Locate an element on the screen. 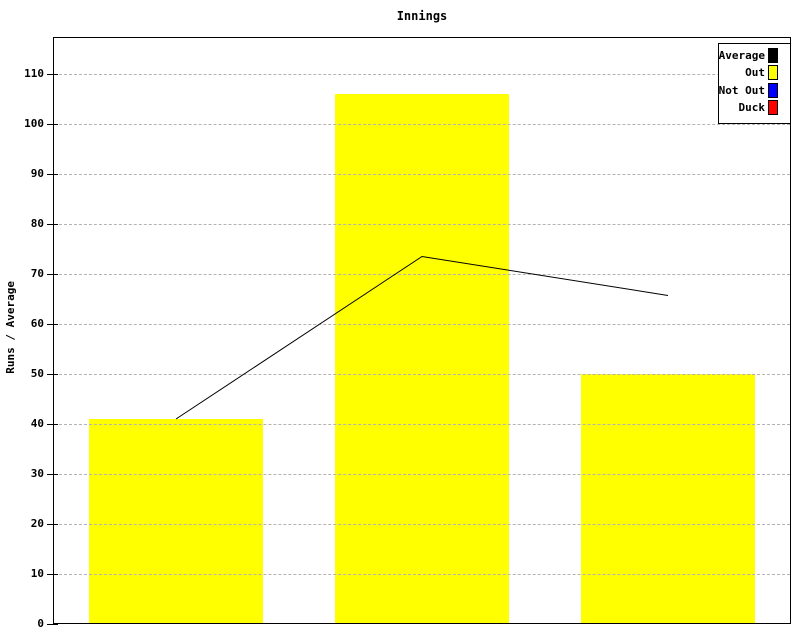  y-tick-label: 100 is located at coordinates (34, 123).